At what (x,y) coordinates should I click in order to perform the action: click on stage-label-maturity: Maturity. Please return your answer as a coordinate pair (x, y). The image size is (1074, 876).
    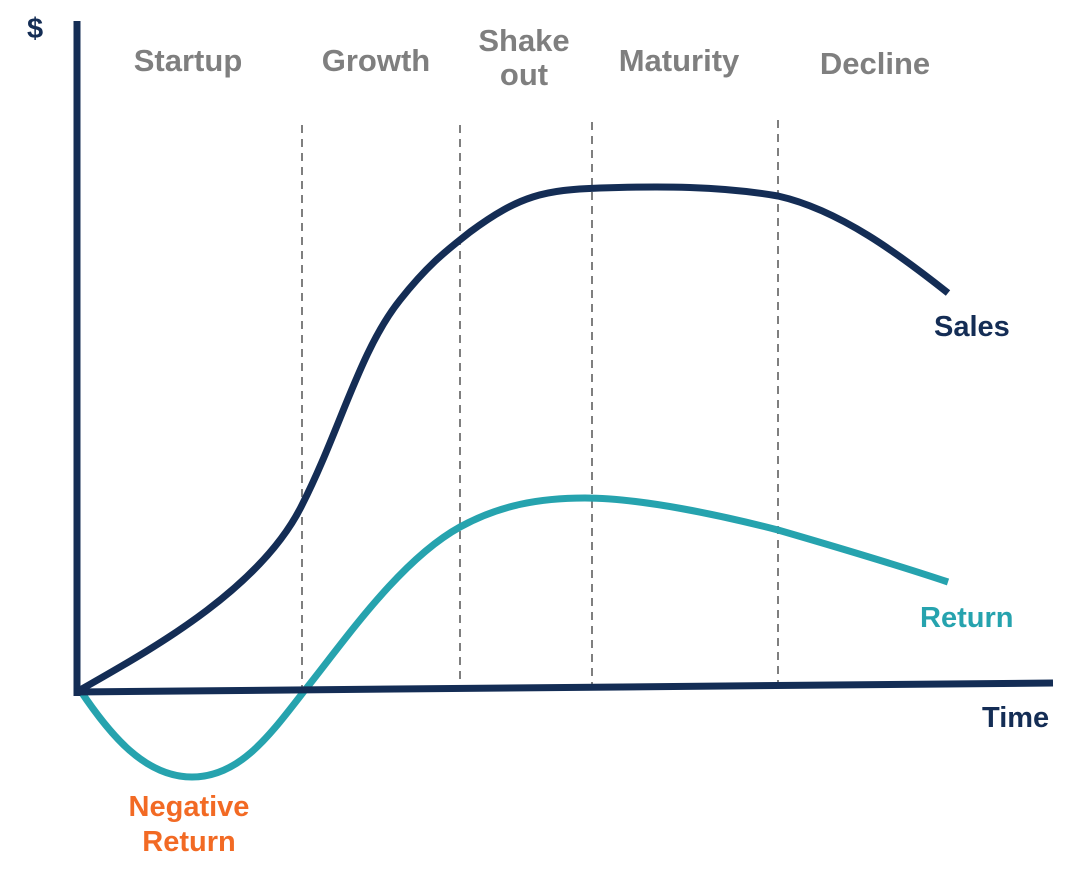
    Looking at the image, I should click on (679, 60).